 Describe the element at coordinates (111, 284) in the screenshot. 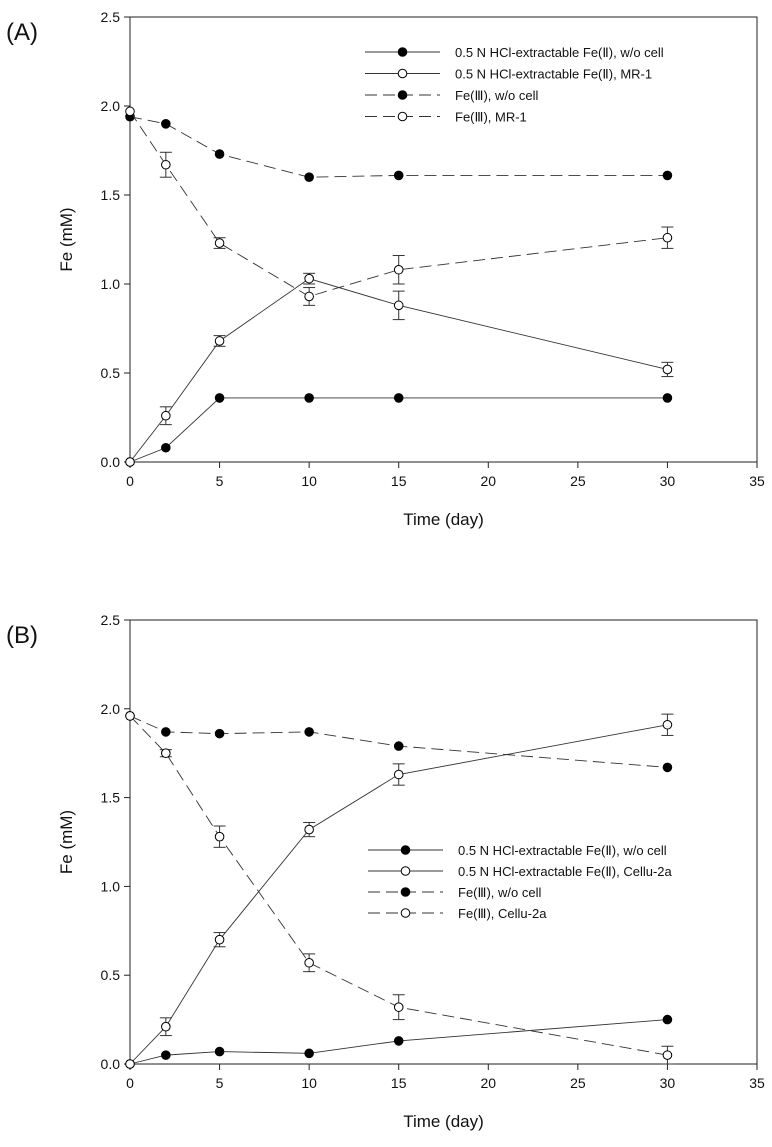

I see `y-tick-label: 1.0` at that location.